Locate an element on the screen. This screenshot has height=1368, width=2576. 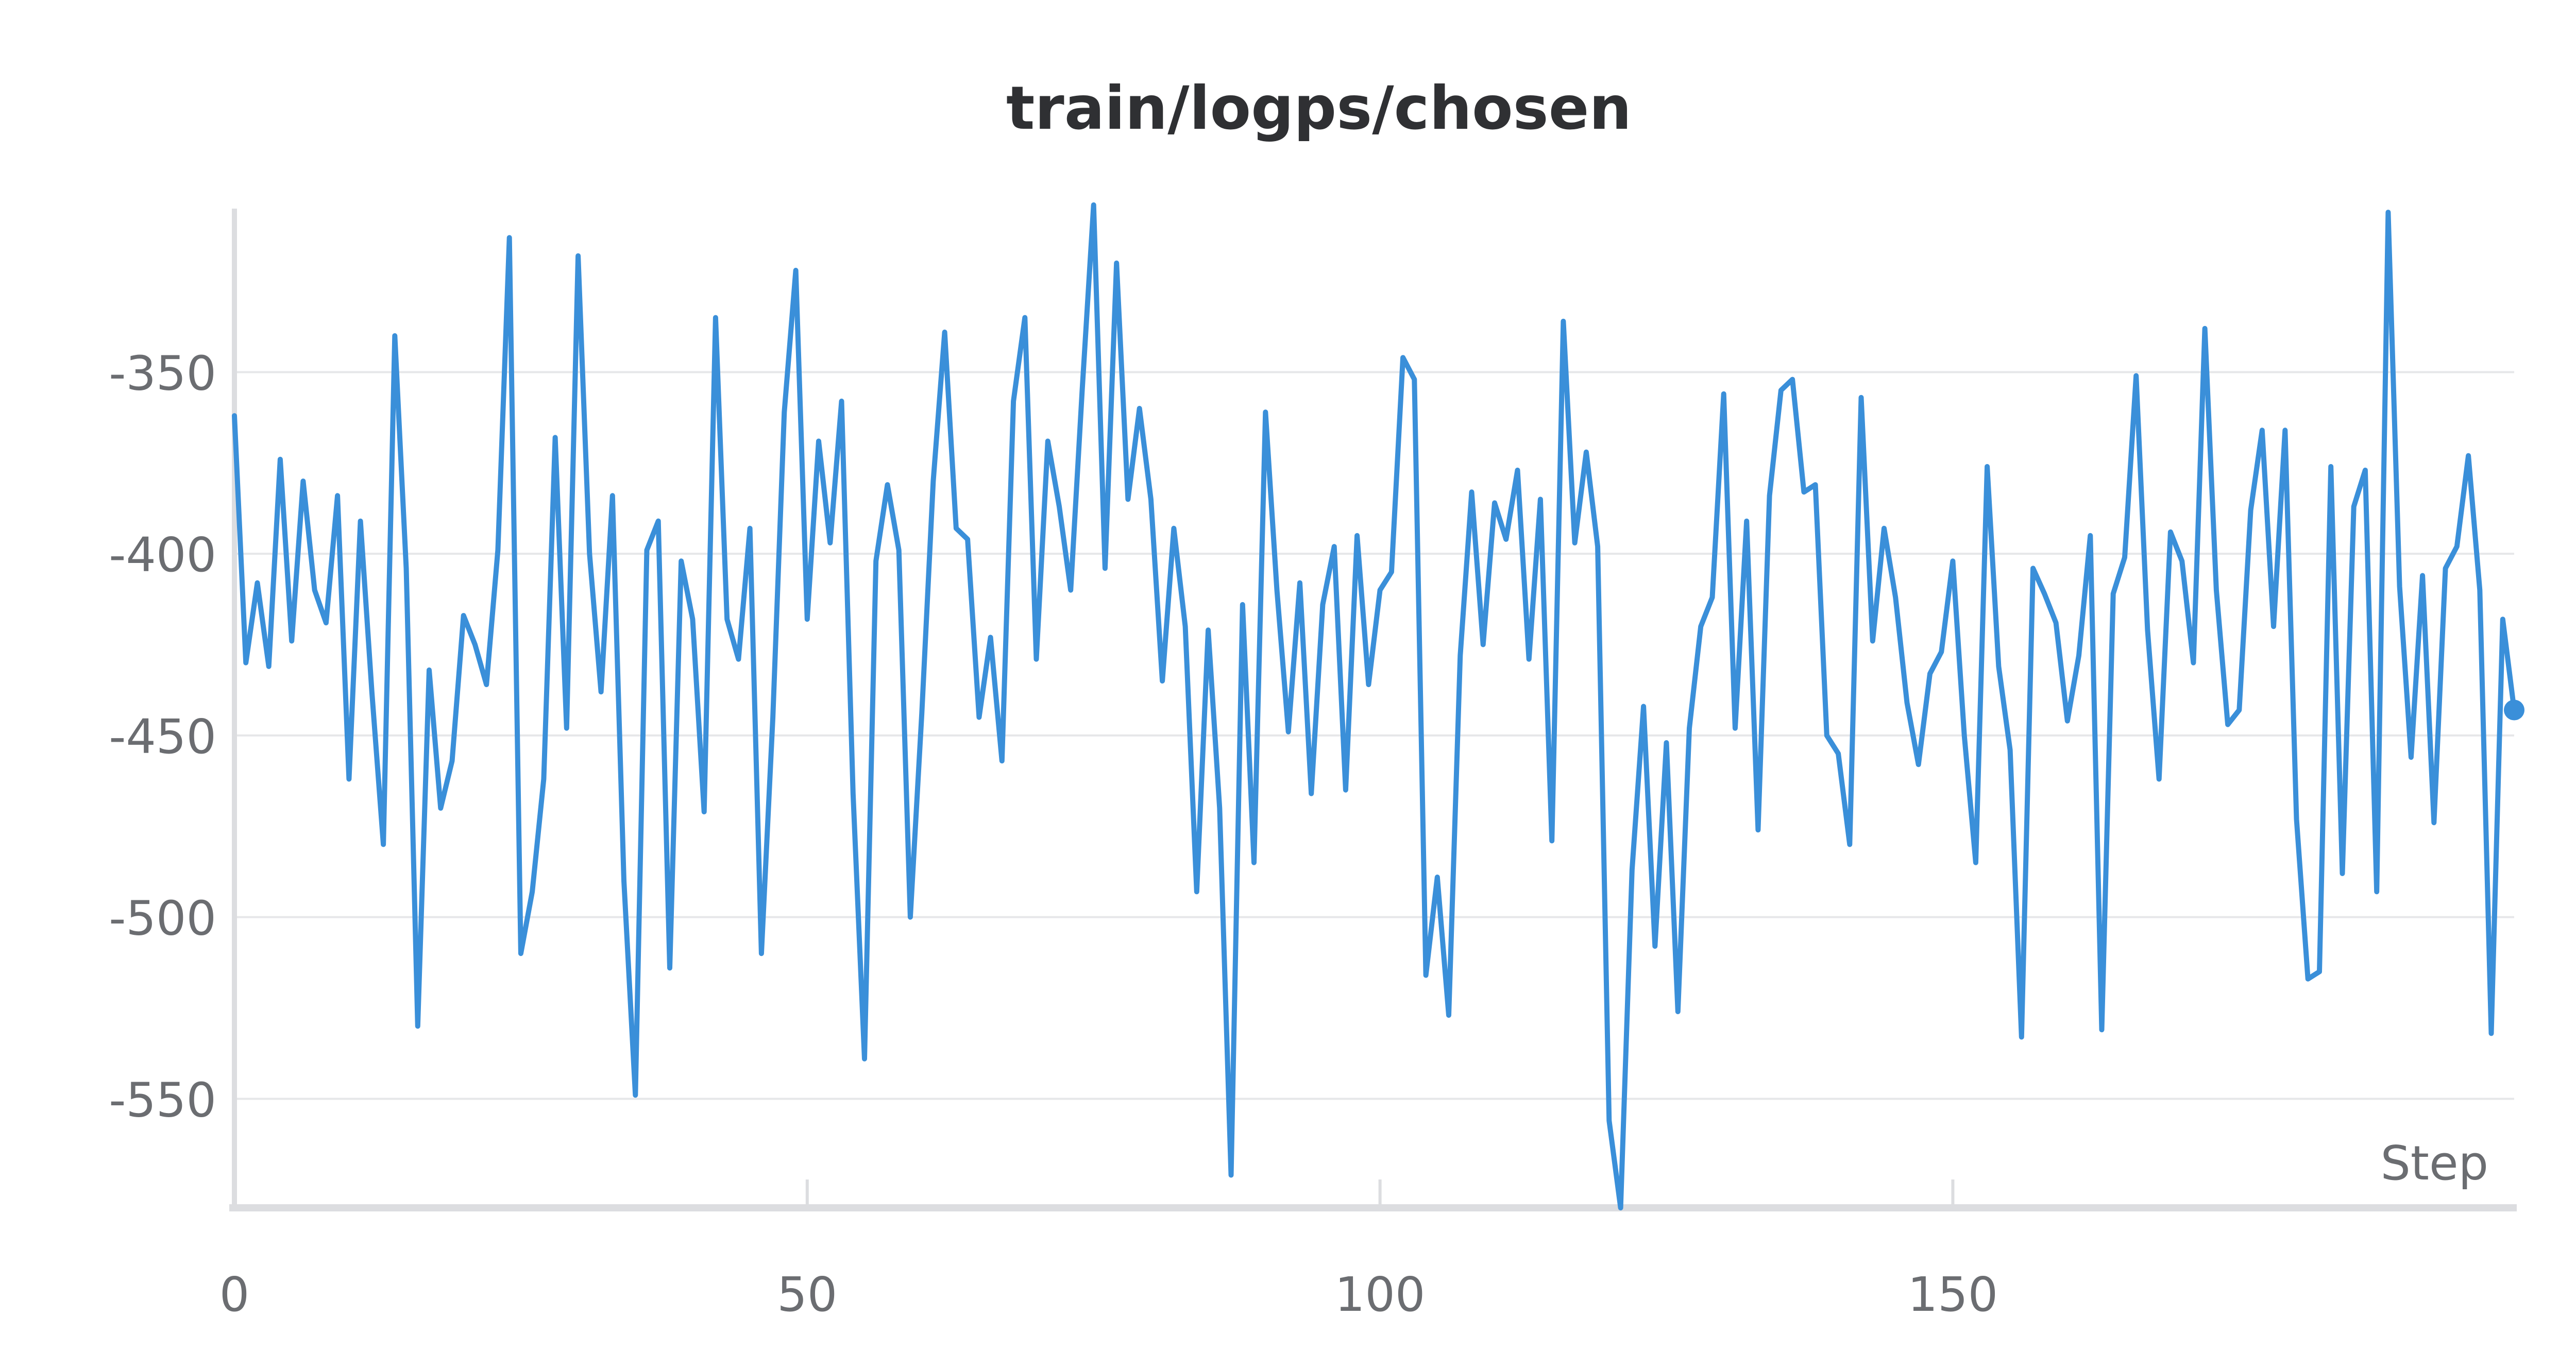
x-tick-label: 100 is located at coordinates (1380, 1294).